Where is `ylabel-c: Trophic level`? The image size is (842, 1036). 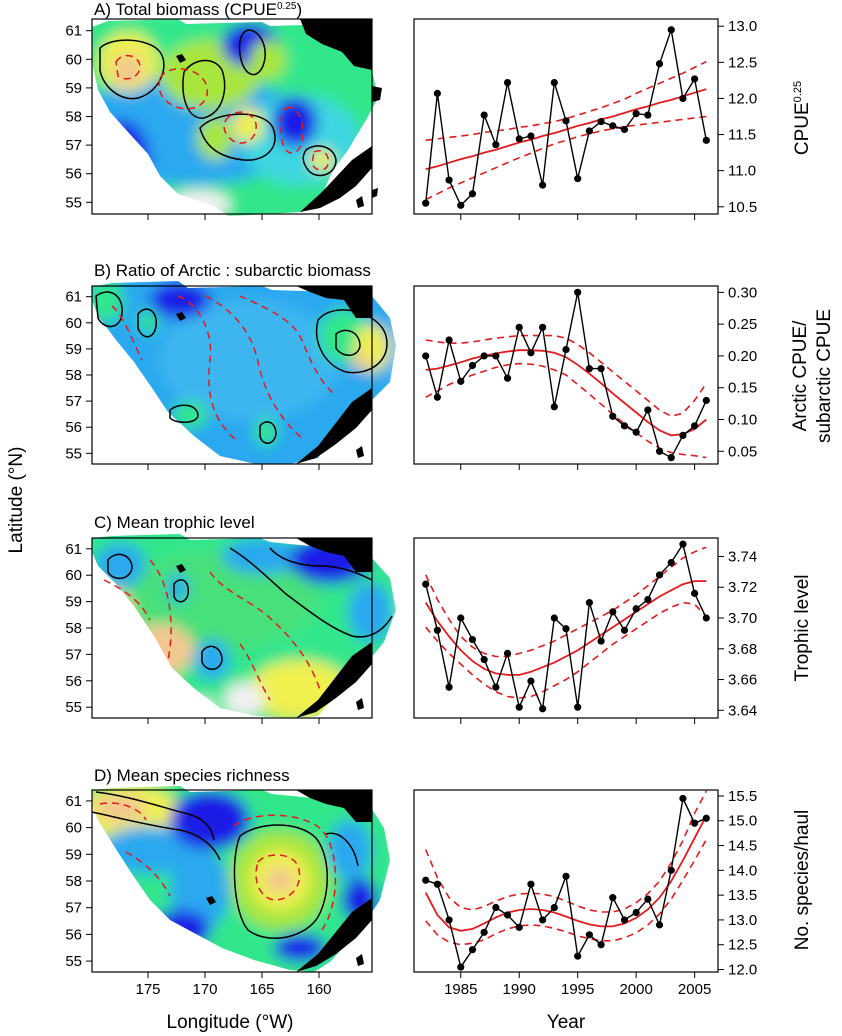 ylabel-c: Trophic level is located at coordinates (802, 627).